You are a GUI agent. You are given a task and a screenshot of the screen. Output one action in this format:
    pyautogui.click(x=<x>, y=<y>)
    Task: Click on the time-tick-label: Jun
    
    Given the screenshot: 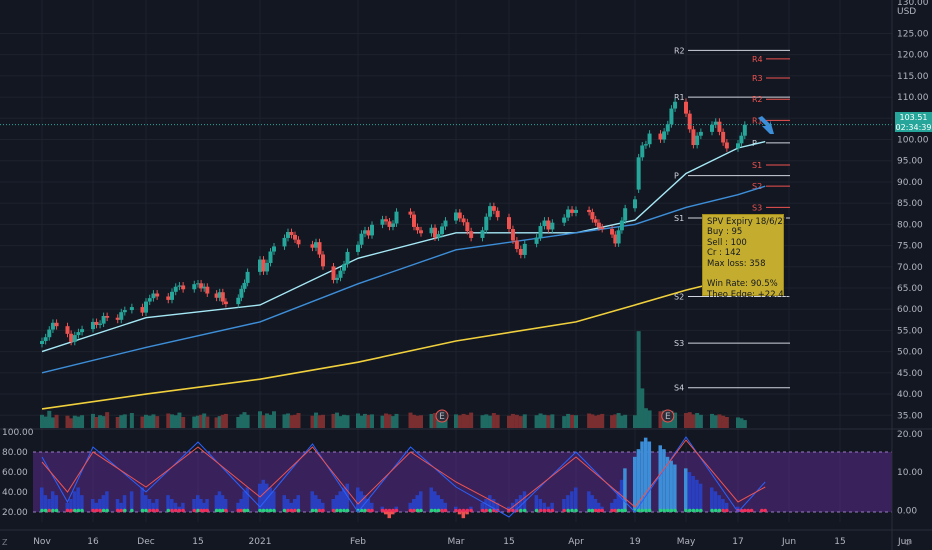 What is the action you would take?
    pyautogui.click(x=904, y=542)
    